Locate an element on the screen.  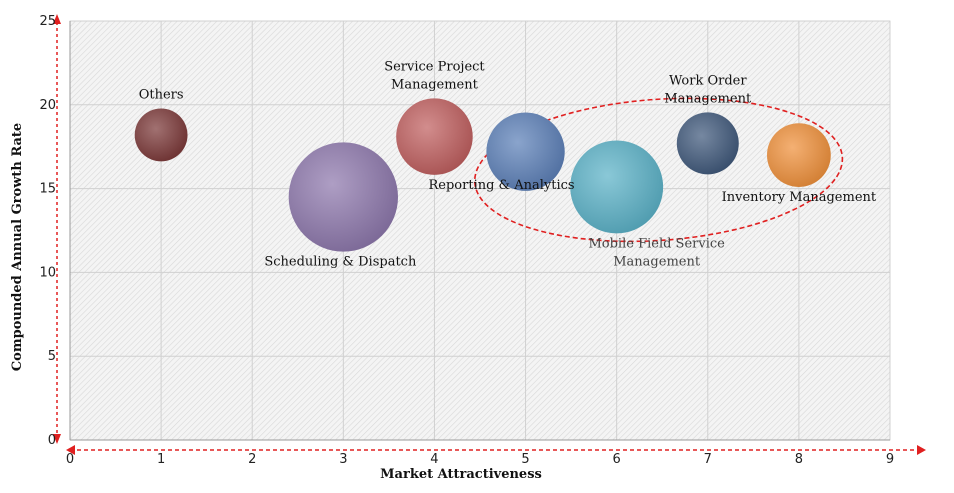
x-tick-label: 1 is located at coordinates (161, 459).